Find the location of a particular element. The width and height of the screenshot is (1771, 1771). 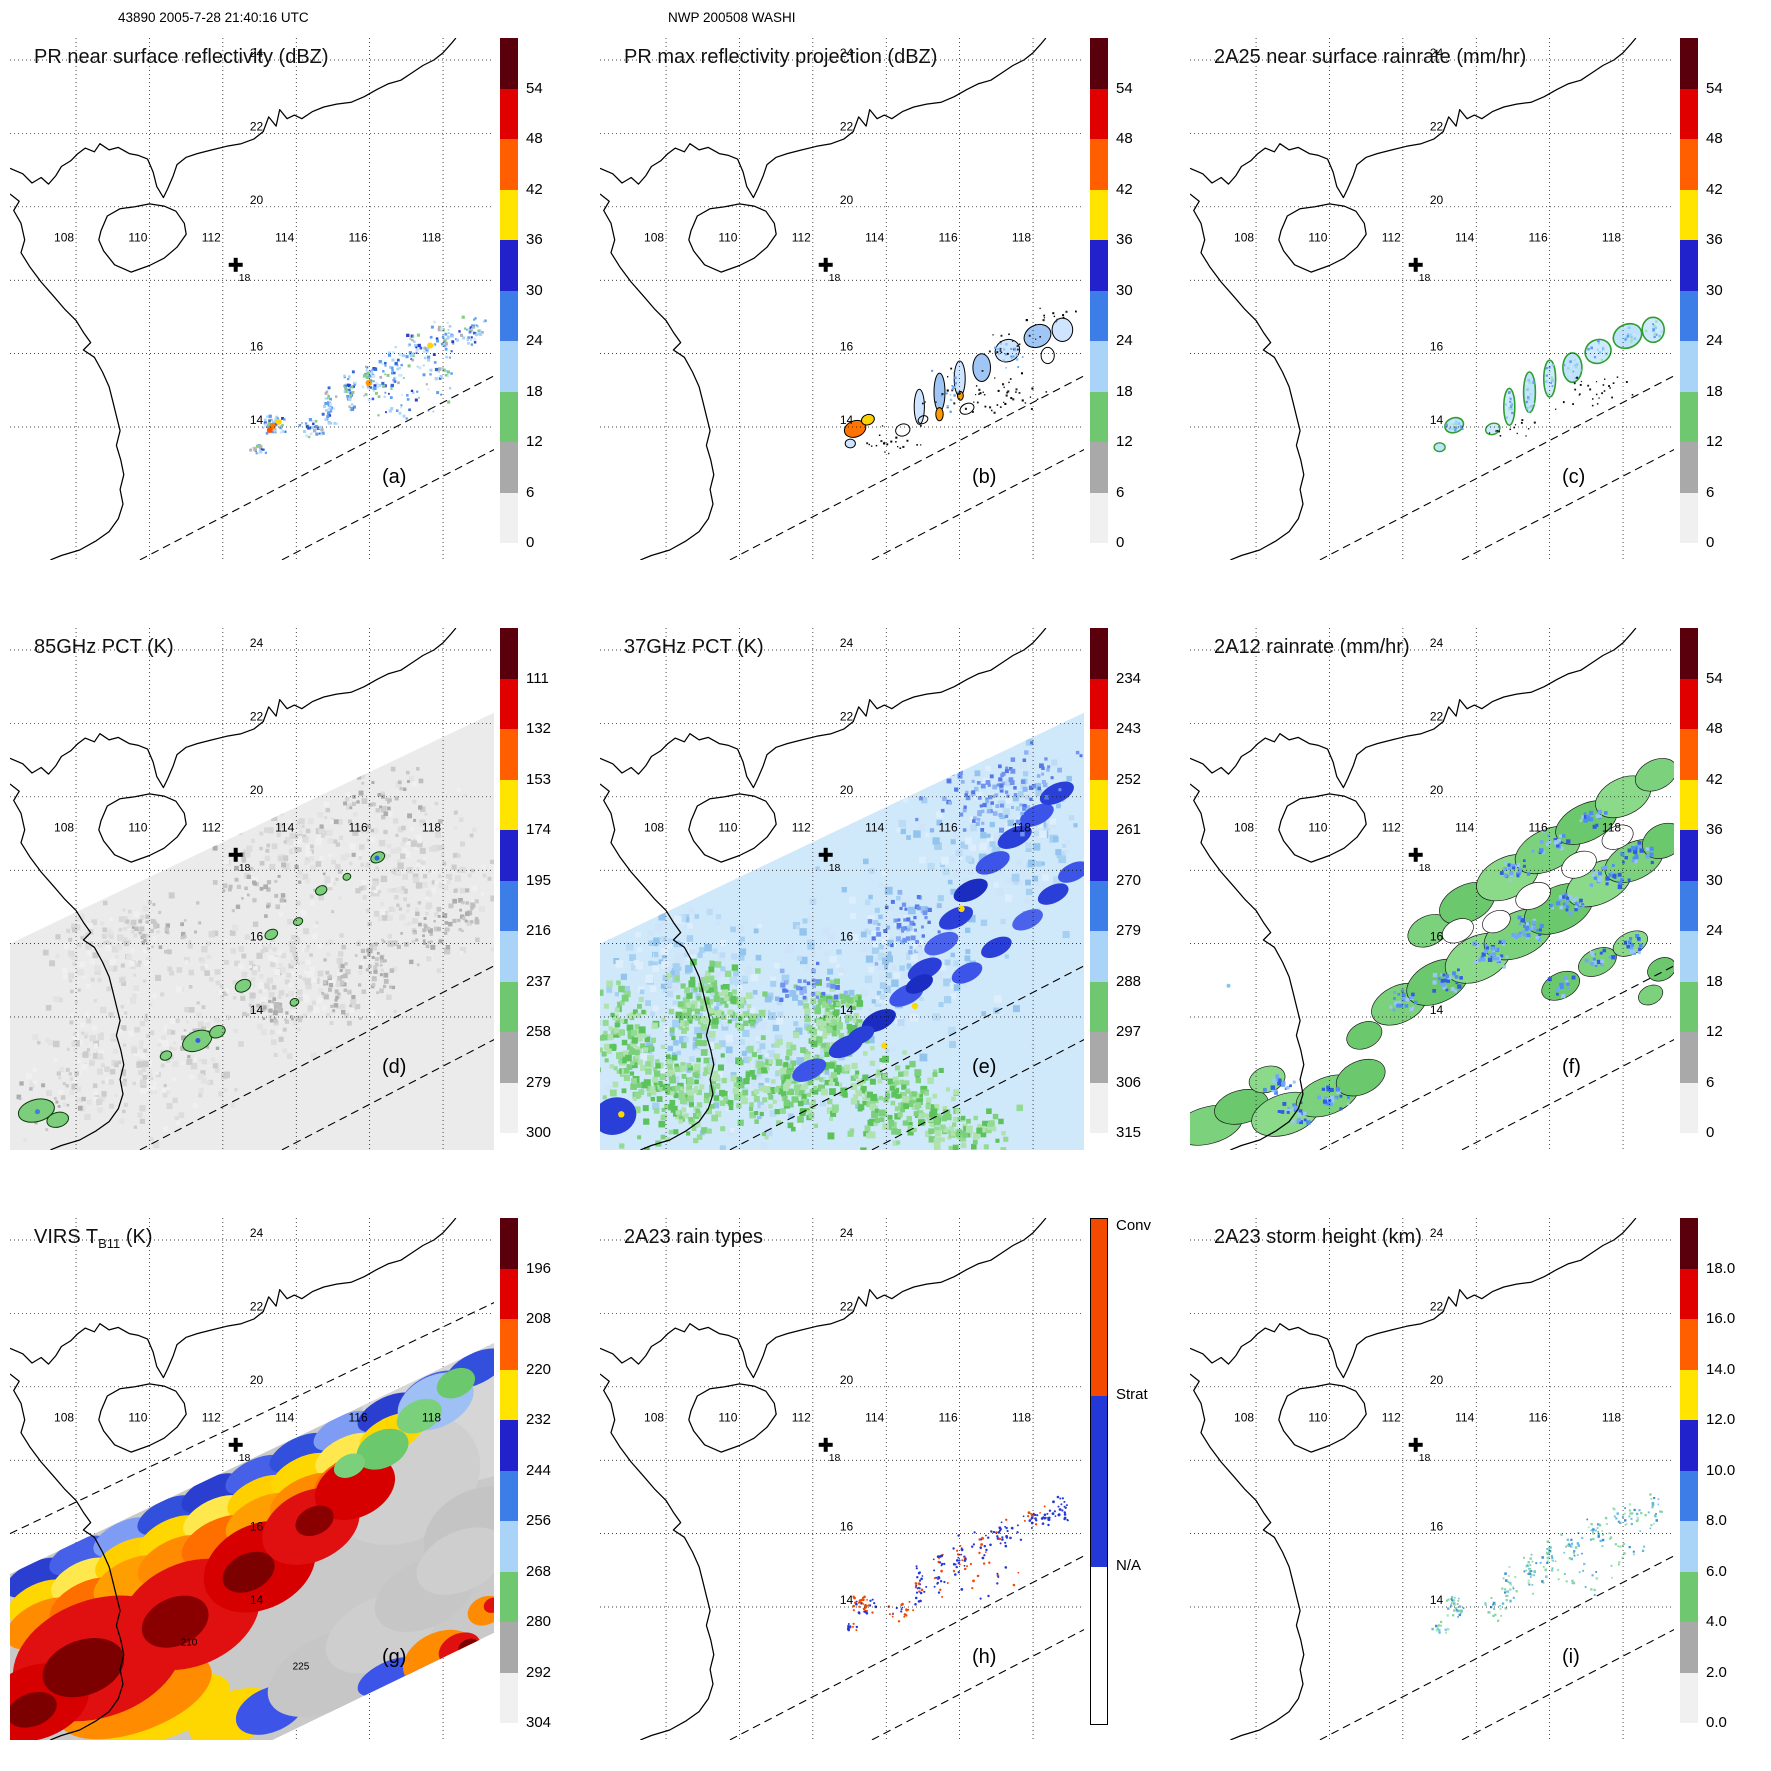

colorbar-tick: 54 is located at coordinates (1714, 88).